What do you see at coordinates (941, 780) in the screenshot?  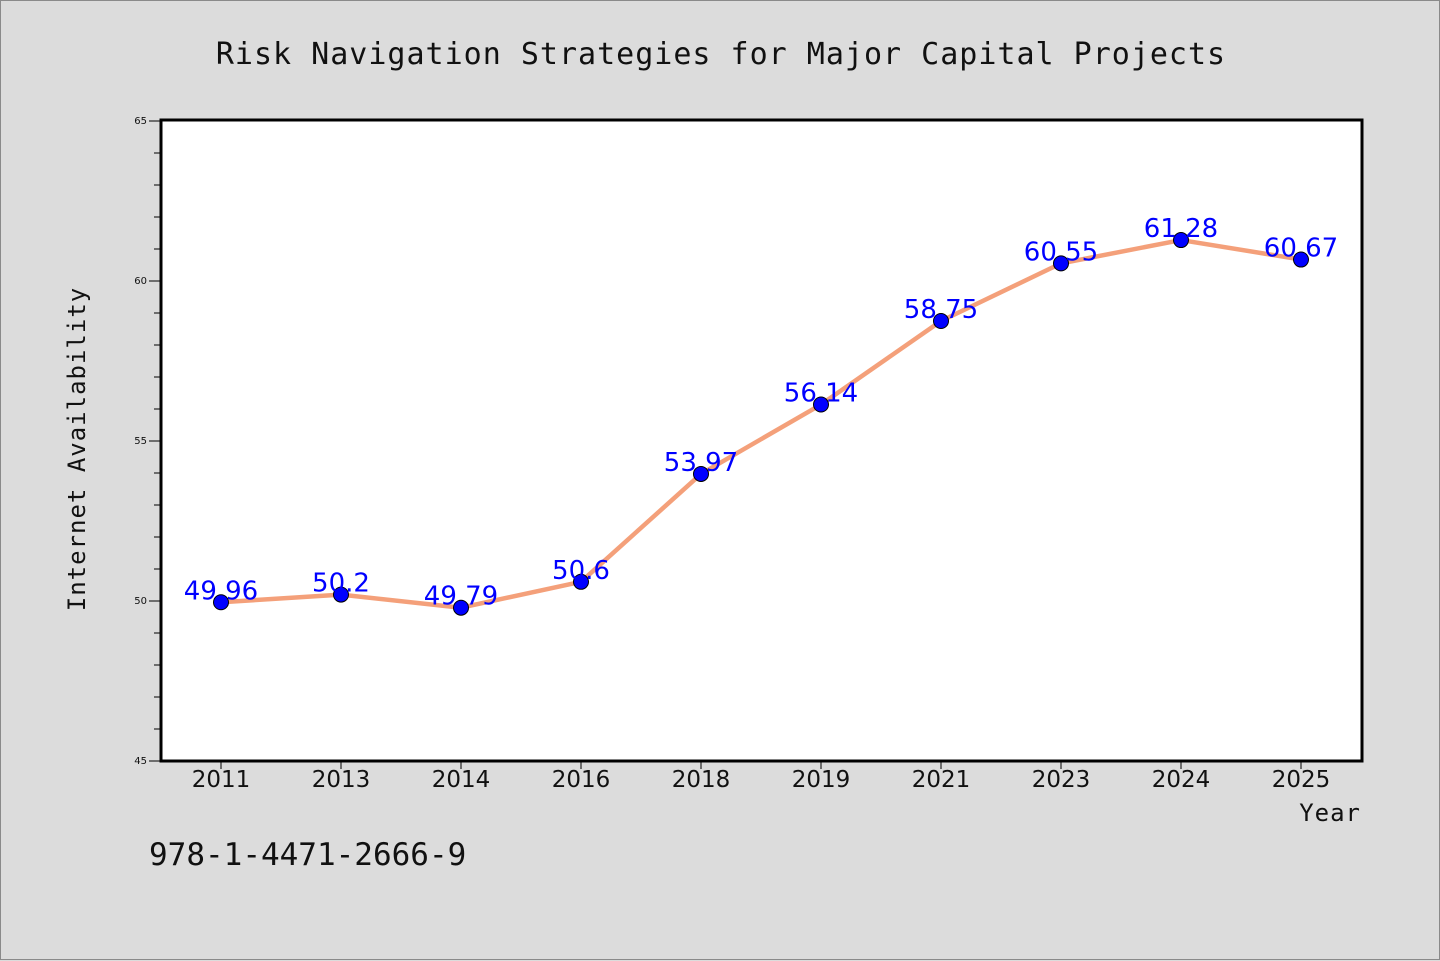 I see `x-tick-label: 2021` at bounding box center [941, 780].